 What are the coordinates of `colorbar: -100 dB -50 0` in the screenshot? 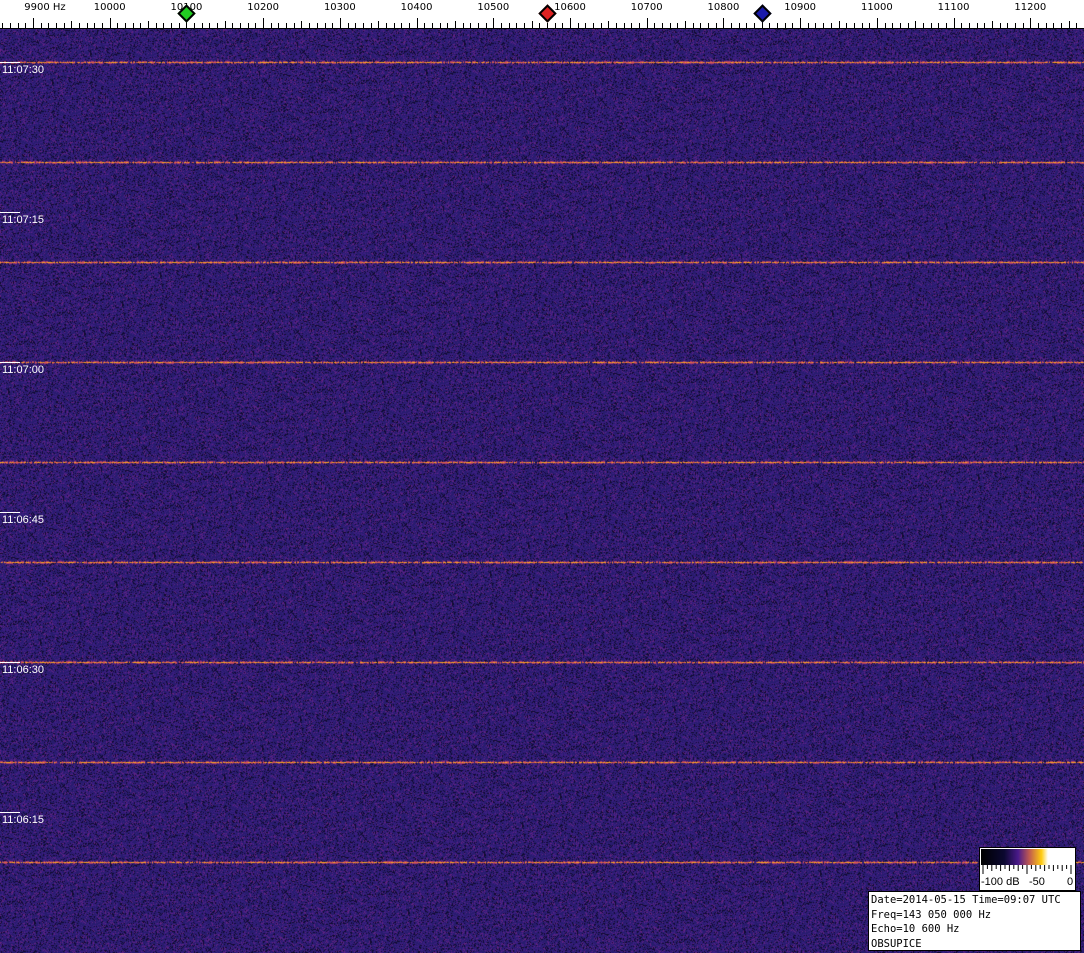 It's located at (1027, 869).